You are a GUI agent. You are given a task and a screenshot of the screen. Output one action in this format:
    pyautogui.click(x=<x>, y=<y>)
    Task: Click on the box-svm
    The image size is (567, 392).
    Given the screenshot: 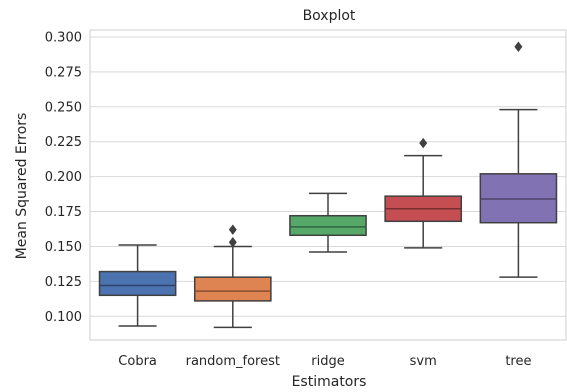 What is the action you would take?
    pyautogui.click(x=423, y=193)
    